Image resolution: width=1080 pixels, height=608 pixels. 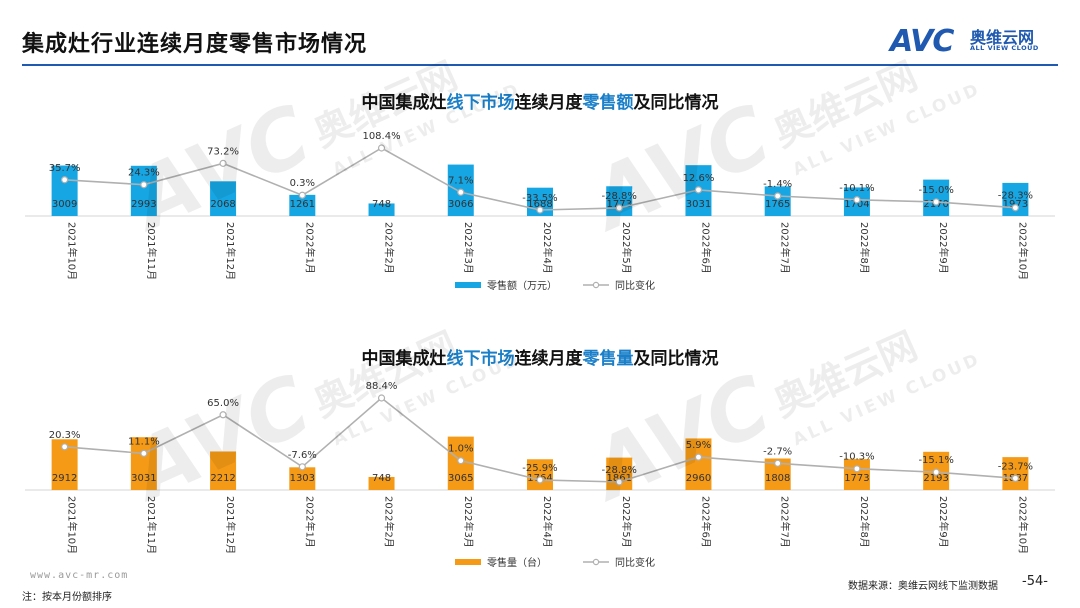 I want to click on yoy-value-label: -15.1%, so click(x=935, y=460).